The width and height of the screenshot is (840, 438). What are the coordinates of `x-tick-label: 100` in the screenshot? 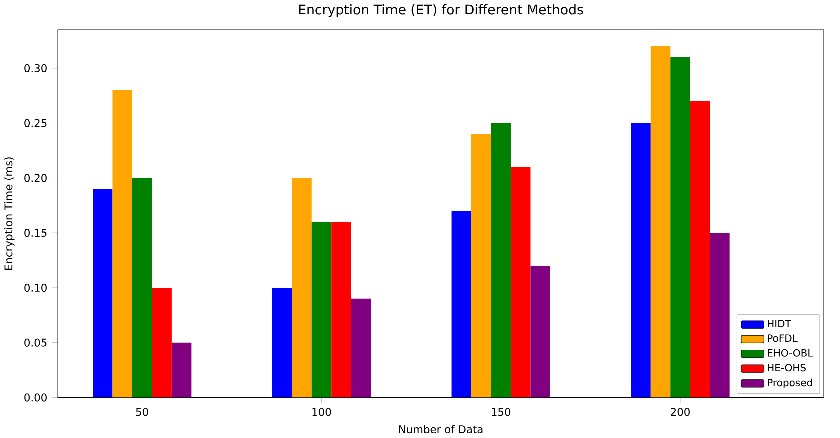 It's located at (322, 412).